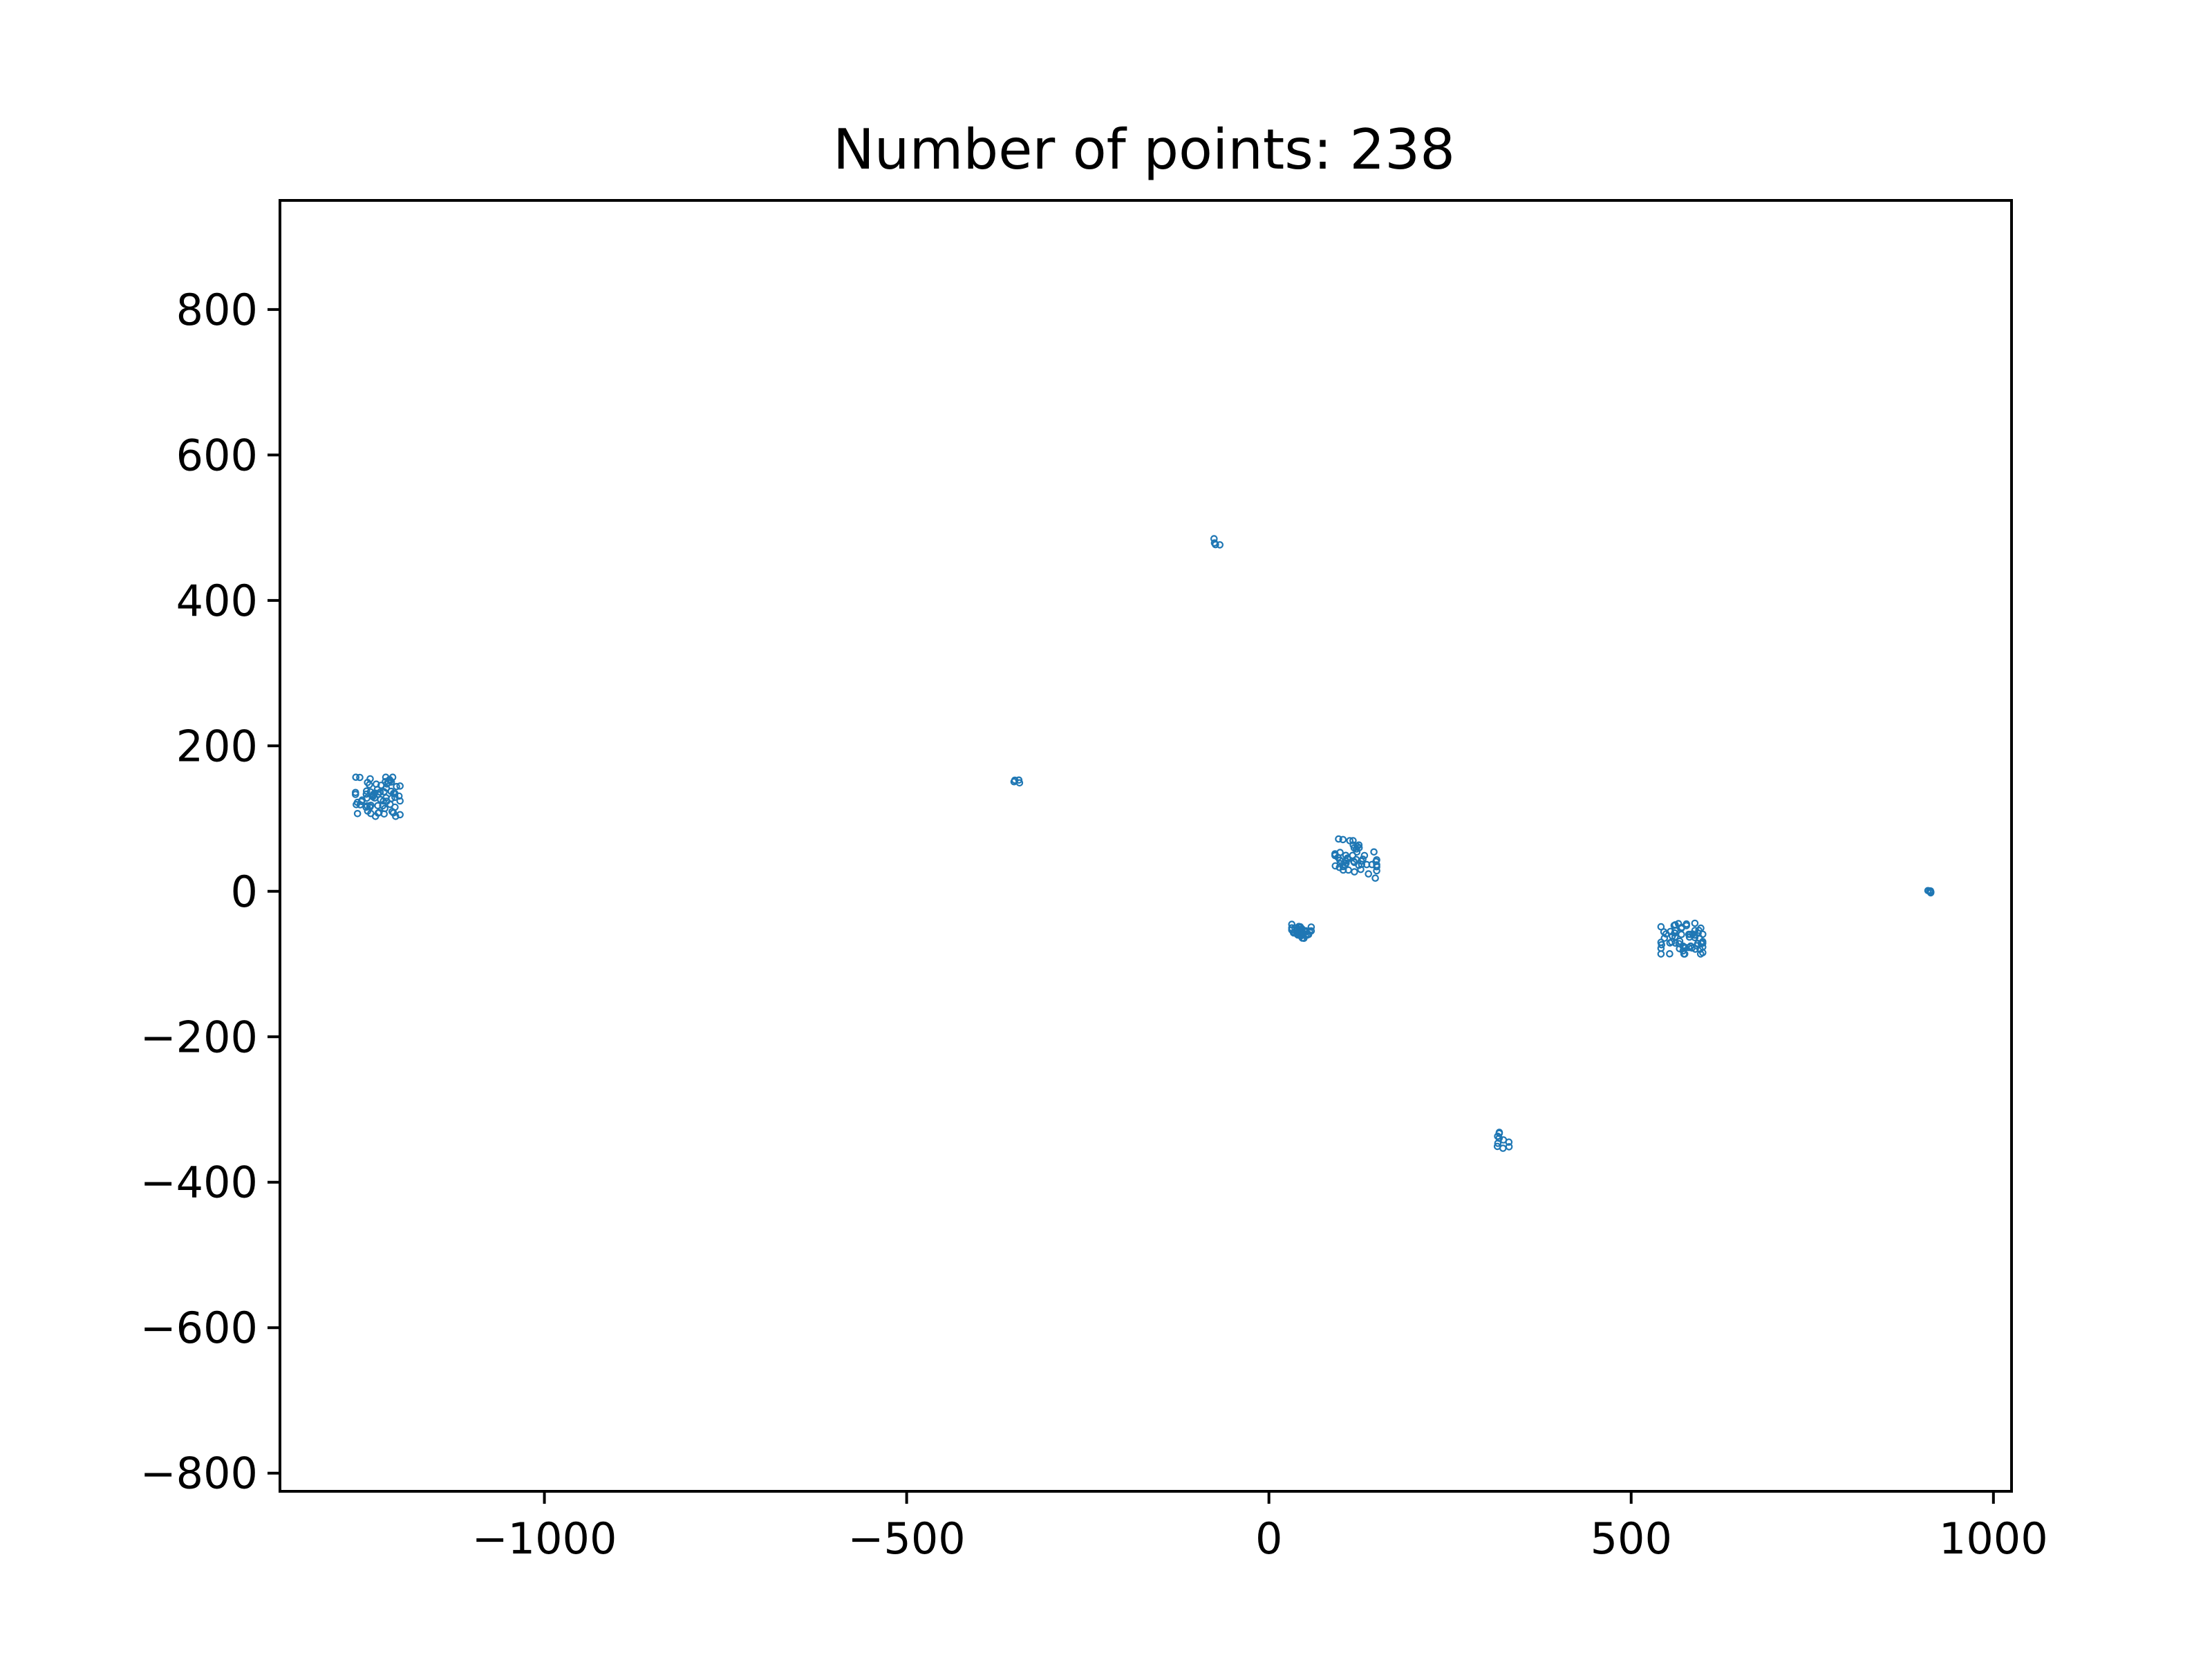  I want to click on chart-title: Number of points: 238, so click(1144, 149).